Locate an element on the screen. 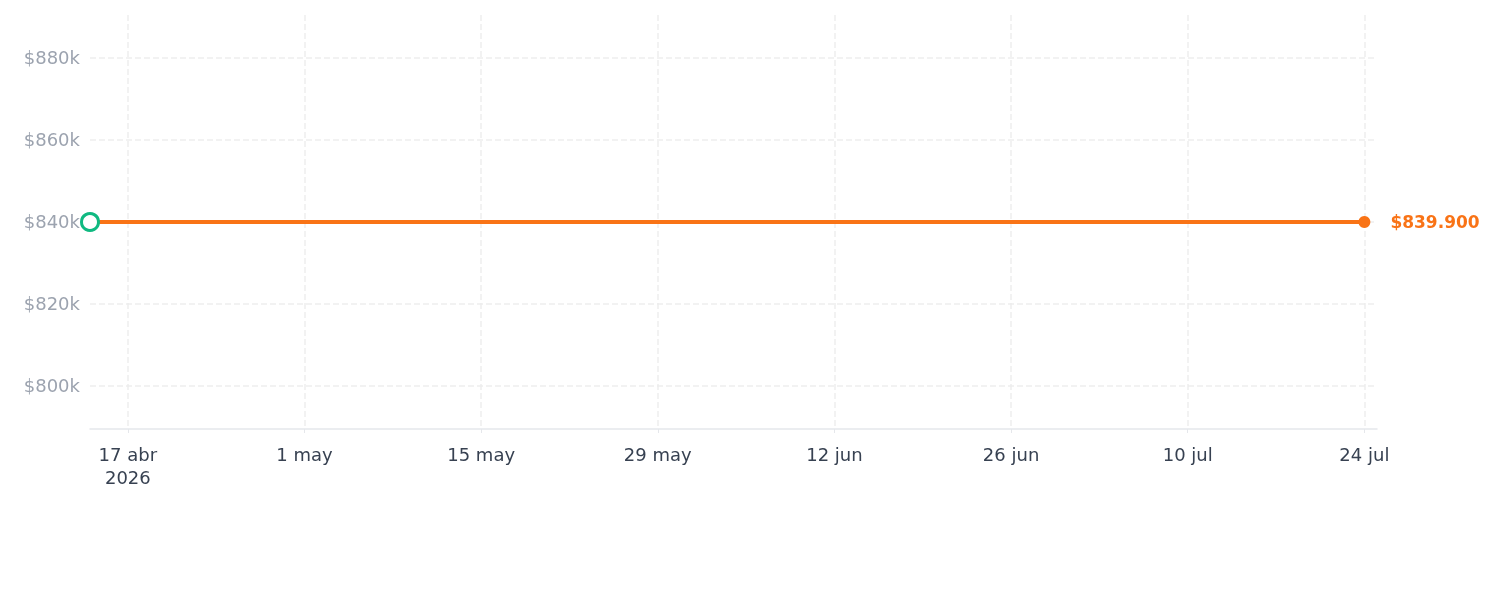 The height and width of the screenshot is (607, 1505). x-tick-label: 15 may is located at coordinates (481, 454).